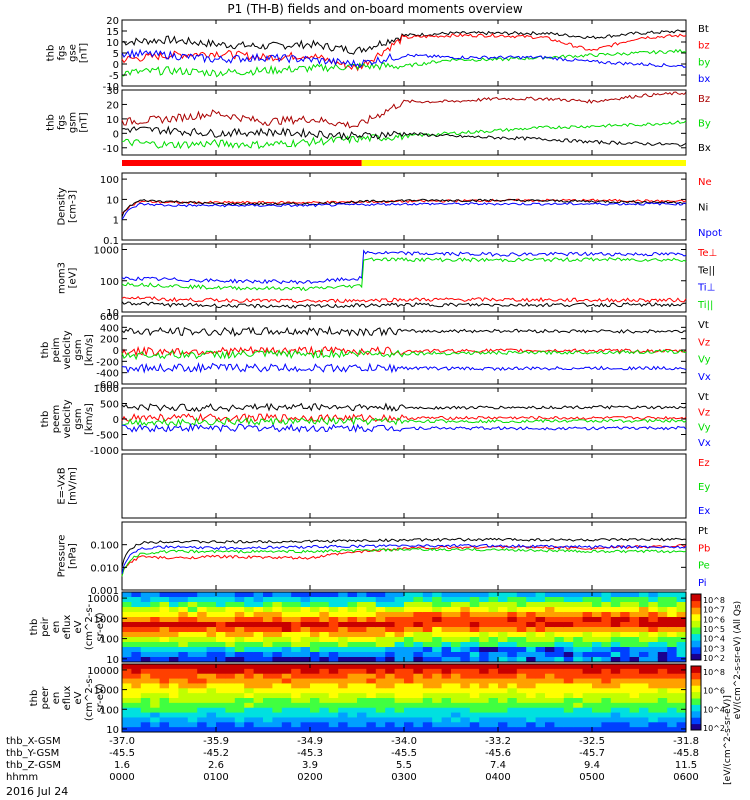  Describe the element at coordinates (404, 267) in the screenshot. I see `temperature-series-Ti⊥` at that location.